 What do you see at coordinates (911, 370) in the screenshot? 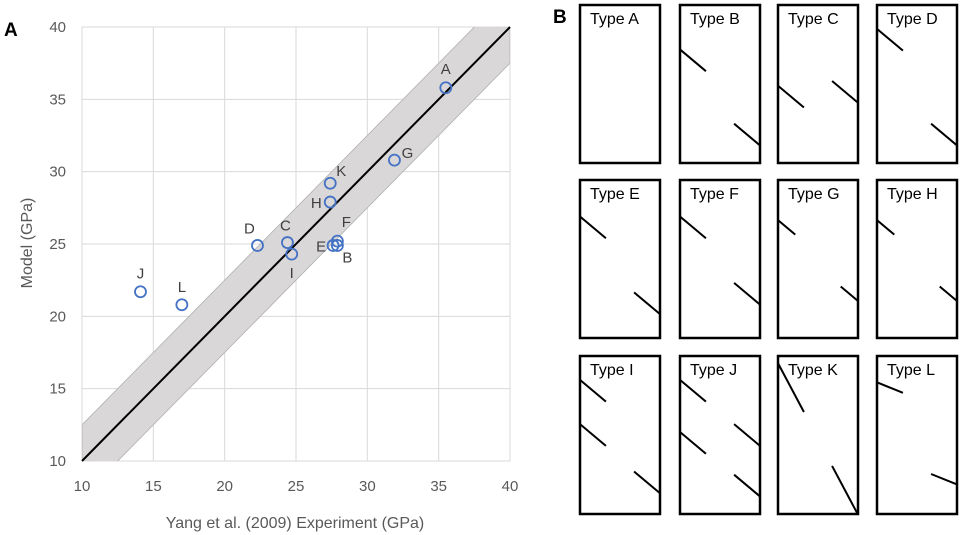
I see `type-label: Type L` at bounding box center [911, 370].